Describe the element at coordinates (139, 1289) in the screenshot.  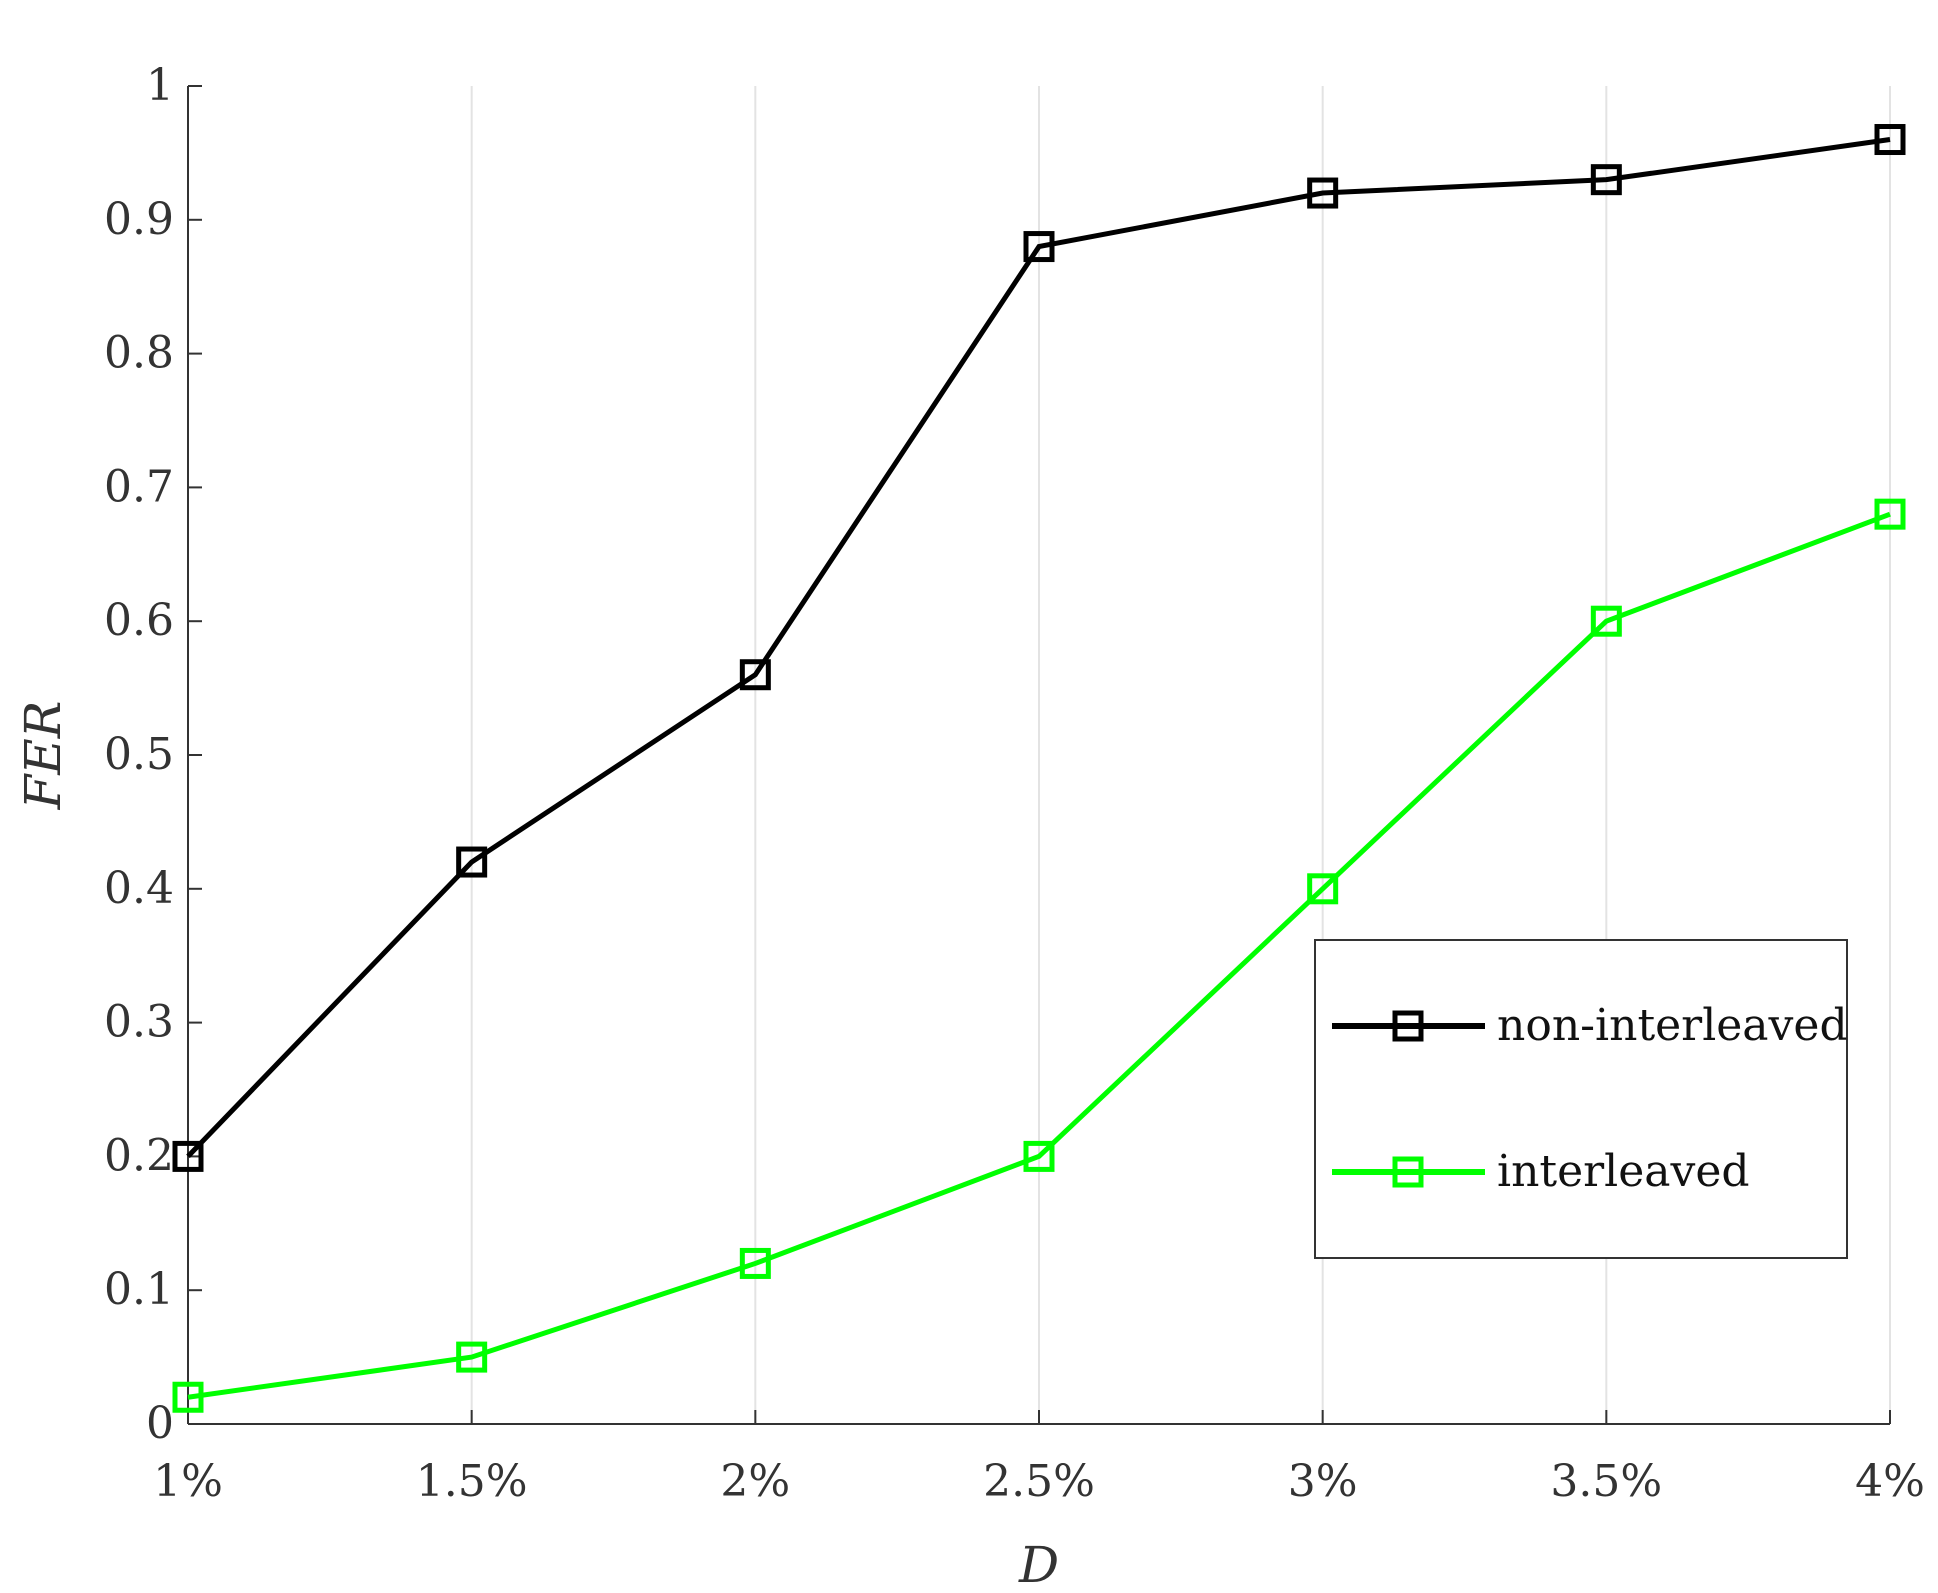
I see `y-tick-label: 0.1` at that location.